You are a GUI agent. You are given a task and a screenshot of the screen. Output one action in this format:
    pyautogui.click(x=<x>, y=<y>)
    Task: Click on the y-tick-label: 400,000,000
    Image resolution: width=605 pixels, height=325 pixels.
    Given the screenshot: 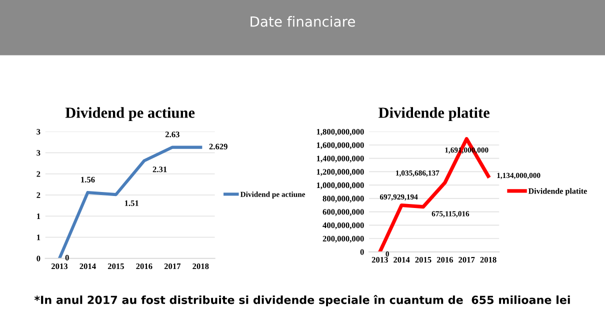 What is the action you would take?
    pyautogui.click(x=343, y=226)
    